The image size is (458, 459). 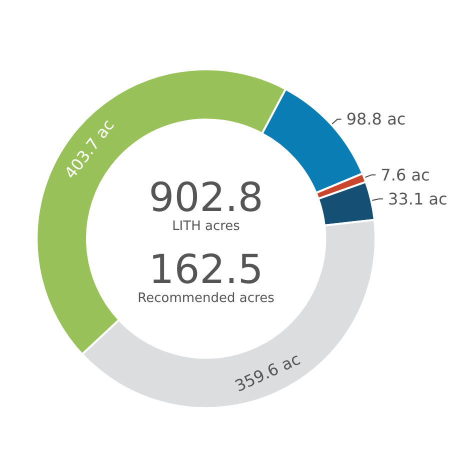 I want to click on text: 162.5, so click(x=206, y=270).